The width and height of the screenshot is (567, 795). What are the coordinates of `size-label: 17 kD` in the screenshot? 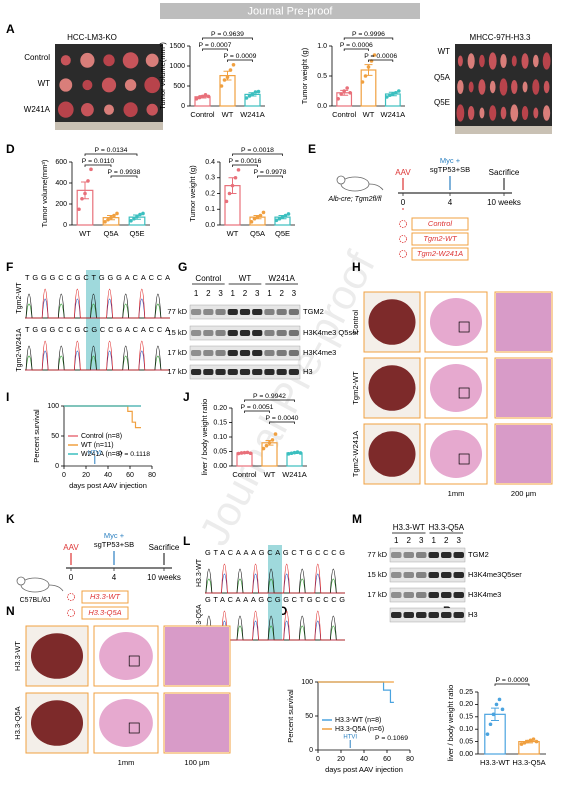 It's located at (177, 371).